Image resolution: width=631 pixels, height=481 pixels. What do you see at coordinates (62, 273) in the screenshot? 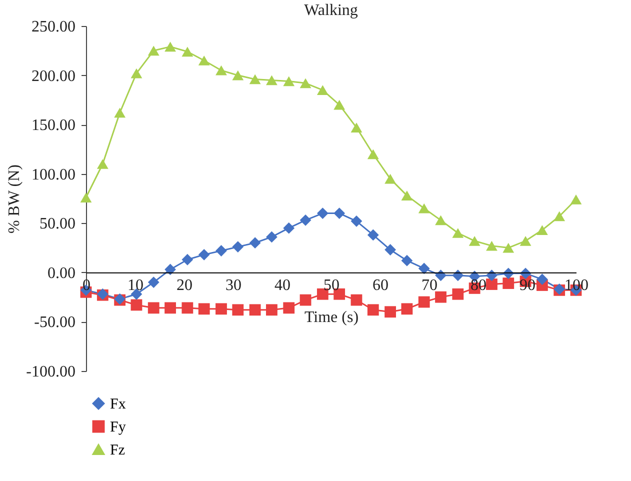
I see `y-tick-label: 0.00` at bounding box center [62, 273].